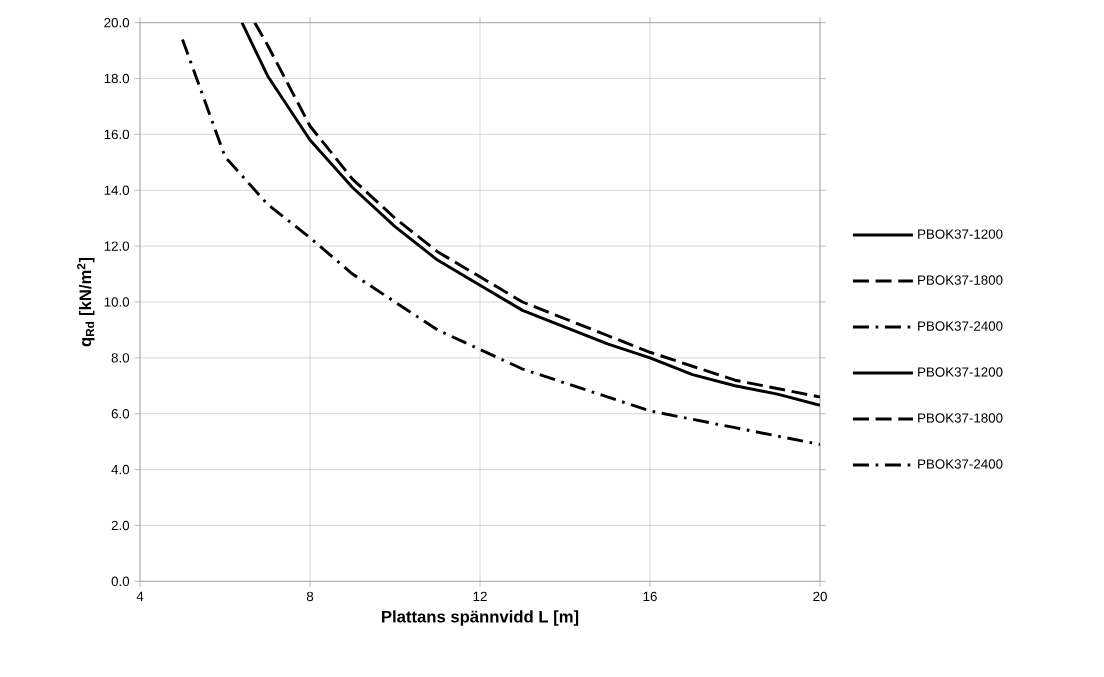  What do you see at coordinates (310, 596) in the screenshot?
I see `x-tick-label: 8` at bounding box center [310, 596].